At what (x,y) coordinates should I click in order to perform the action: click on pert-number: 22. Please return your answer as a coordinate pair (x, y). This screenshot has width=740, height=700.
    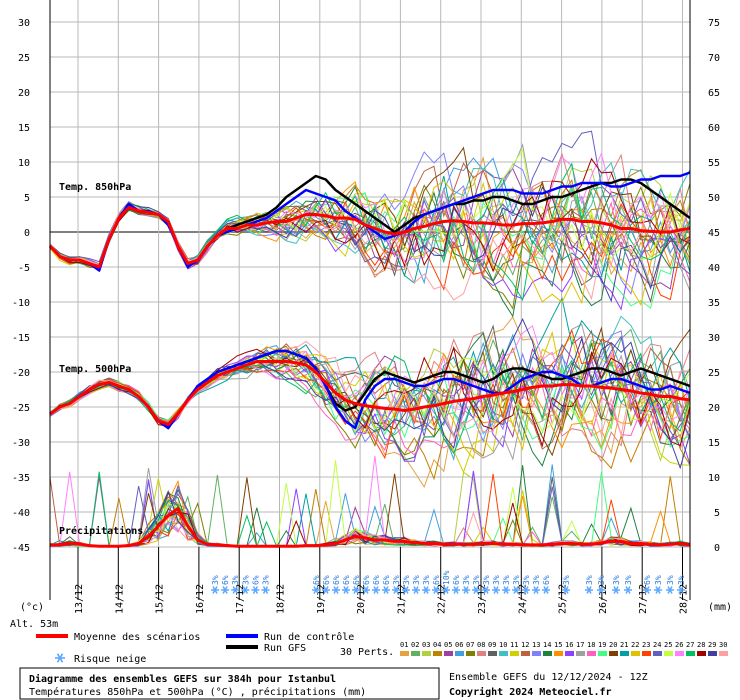
    Looking at the image, I should click on (635, 645).